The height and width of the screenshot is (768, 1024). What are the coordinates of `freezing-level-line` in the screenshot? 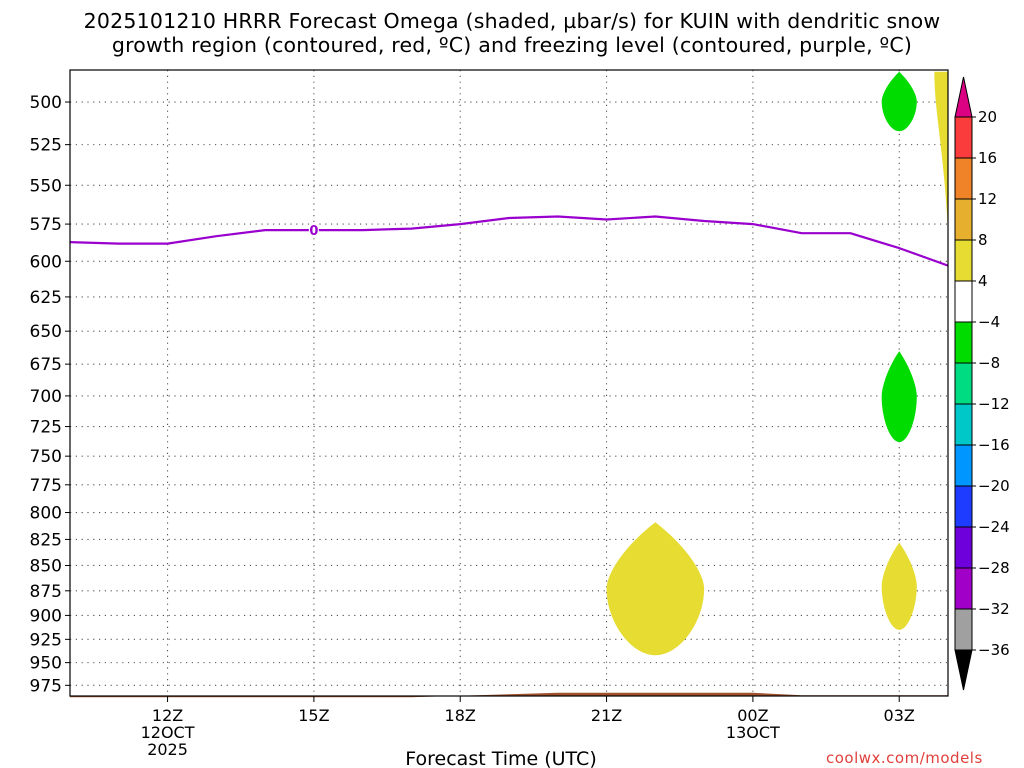 It's located at (509, 241).